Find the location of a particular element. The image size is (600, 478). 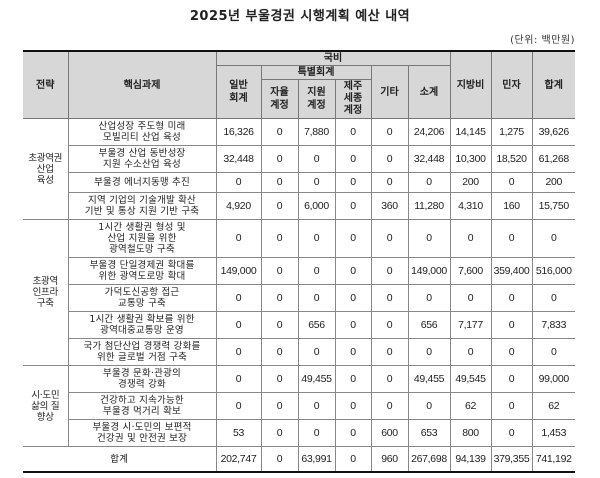

total-value: 1,453 is located at coordinates (553, 433).